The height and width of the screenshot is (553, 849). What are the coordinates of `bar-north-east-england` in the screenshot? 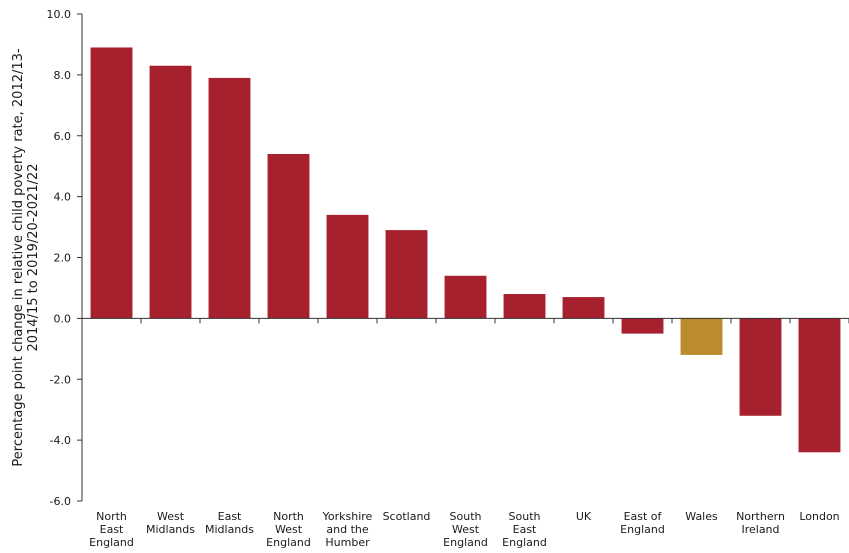 It's located at (111, 183).